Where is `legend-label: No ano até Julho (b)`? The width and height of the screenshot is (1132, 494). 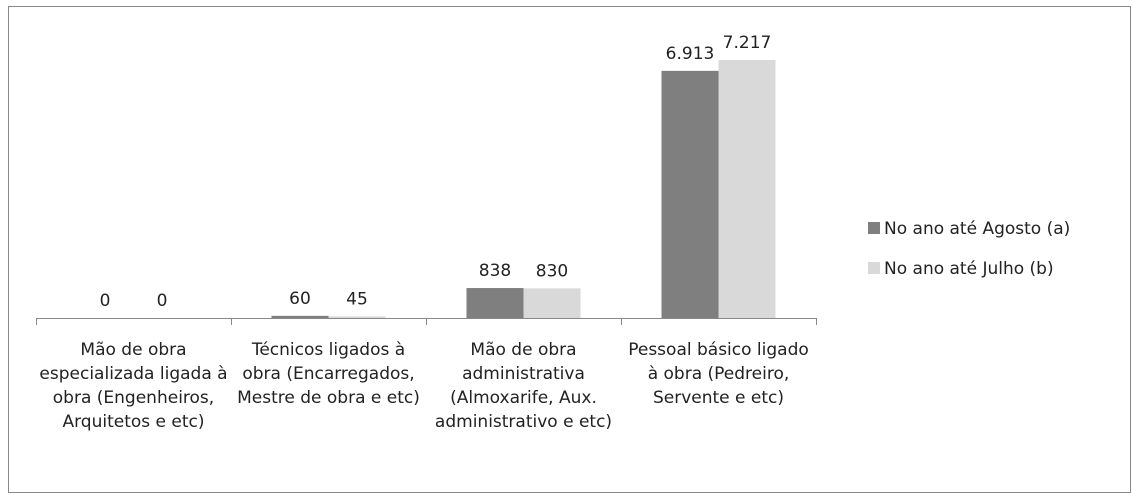
legend-label: No ano até Julho (b) is located at coordinates (969, 269).